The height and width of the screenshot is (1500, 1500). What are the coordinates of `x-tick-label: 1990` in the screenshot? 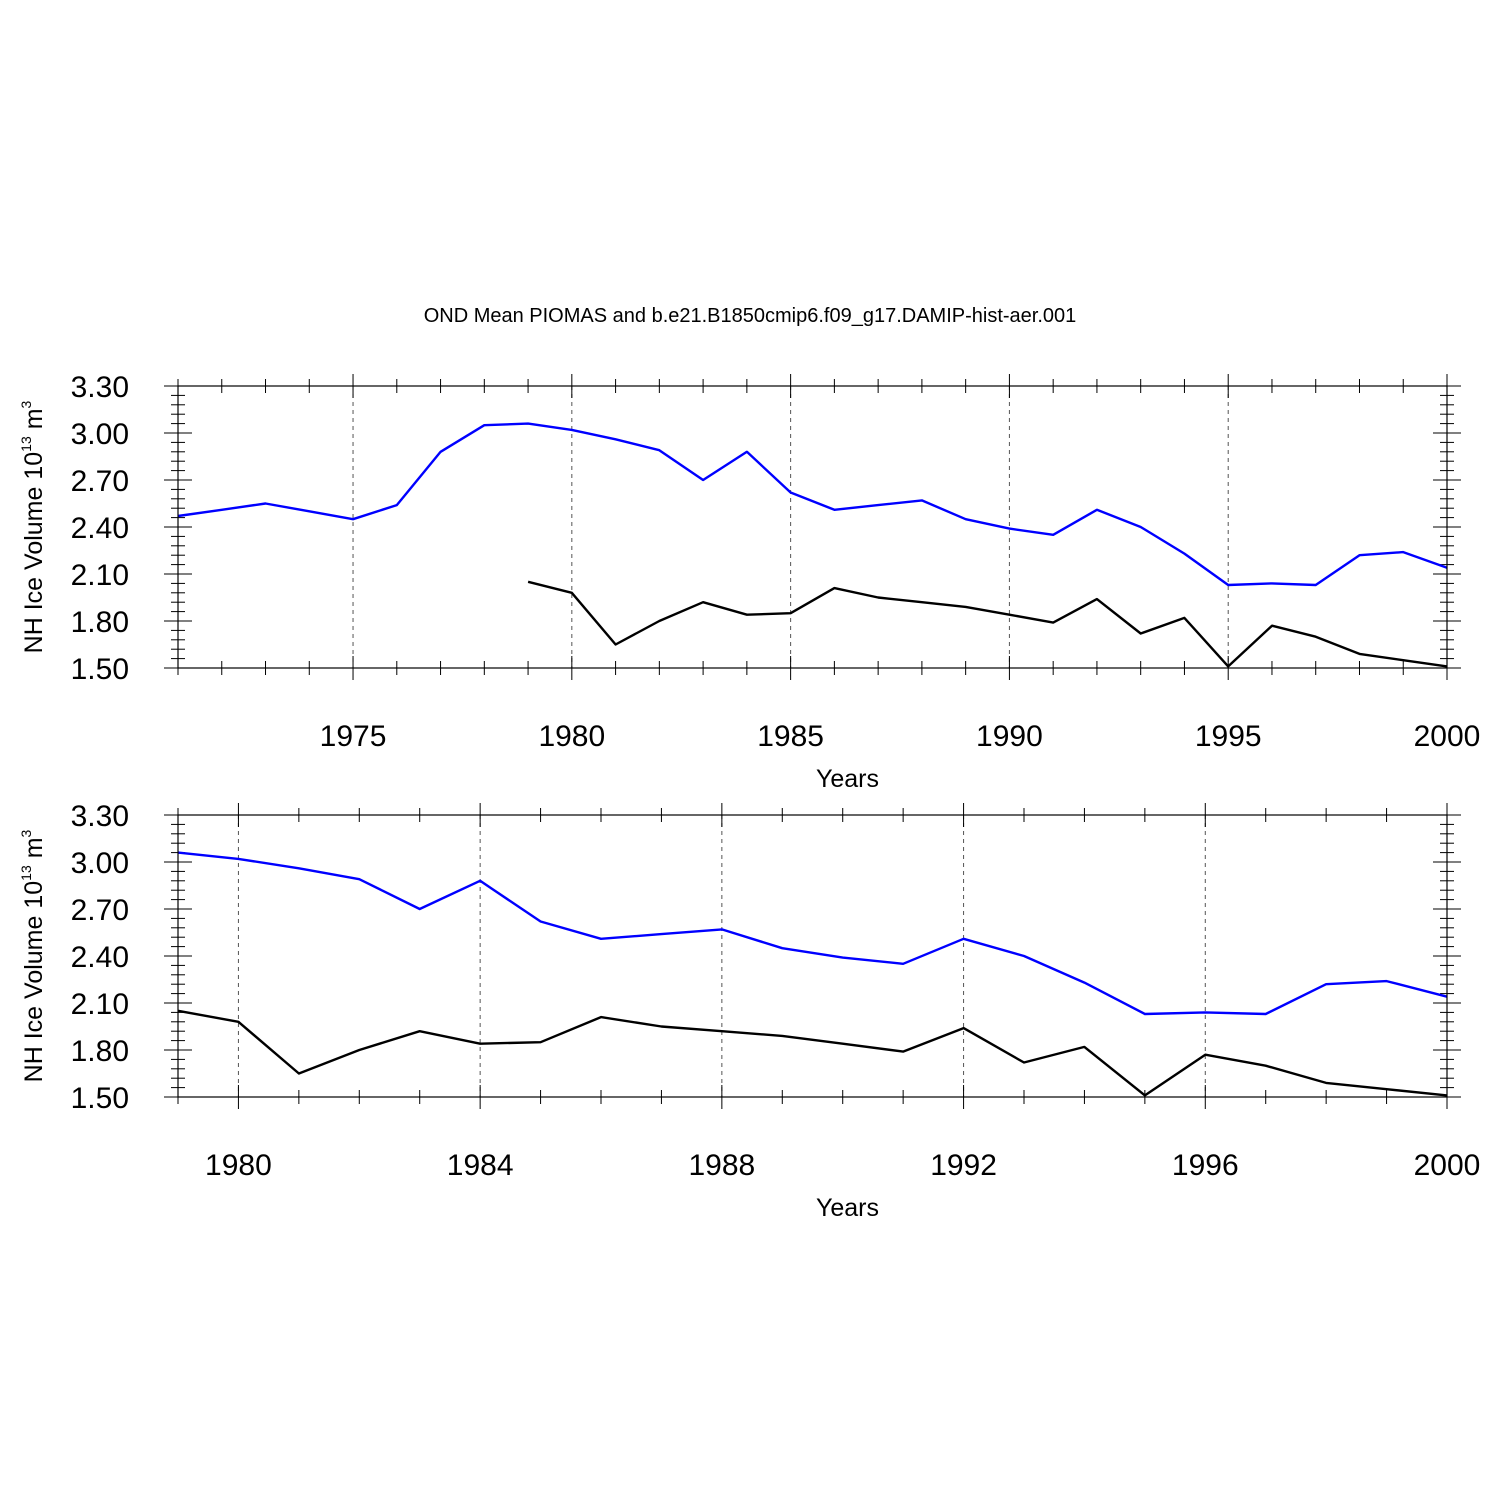 It's located at (1009, 736).